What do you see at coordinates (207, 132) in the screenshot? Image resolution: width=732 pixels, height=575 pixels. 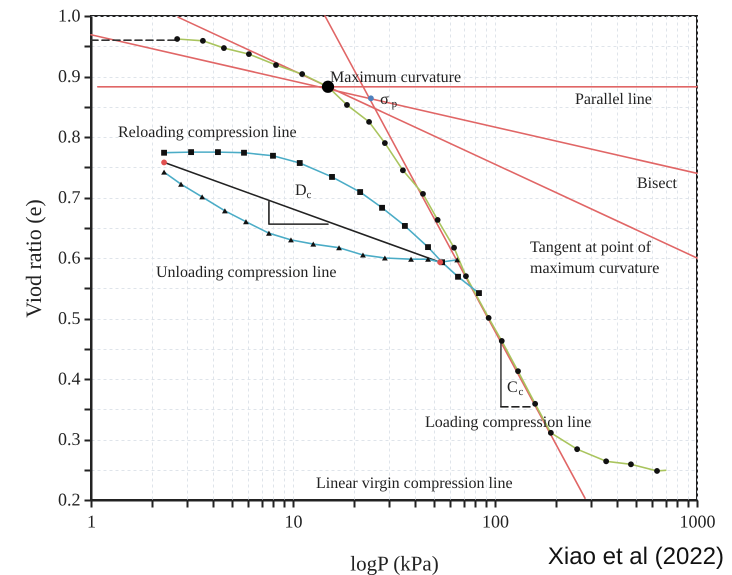 I see `annotation: Reloading compression line` at bounding box center [207, 132].